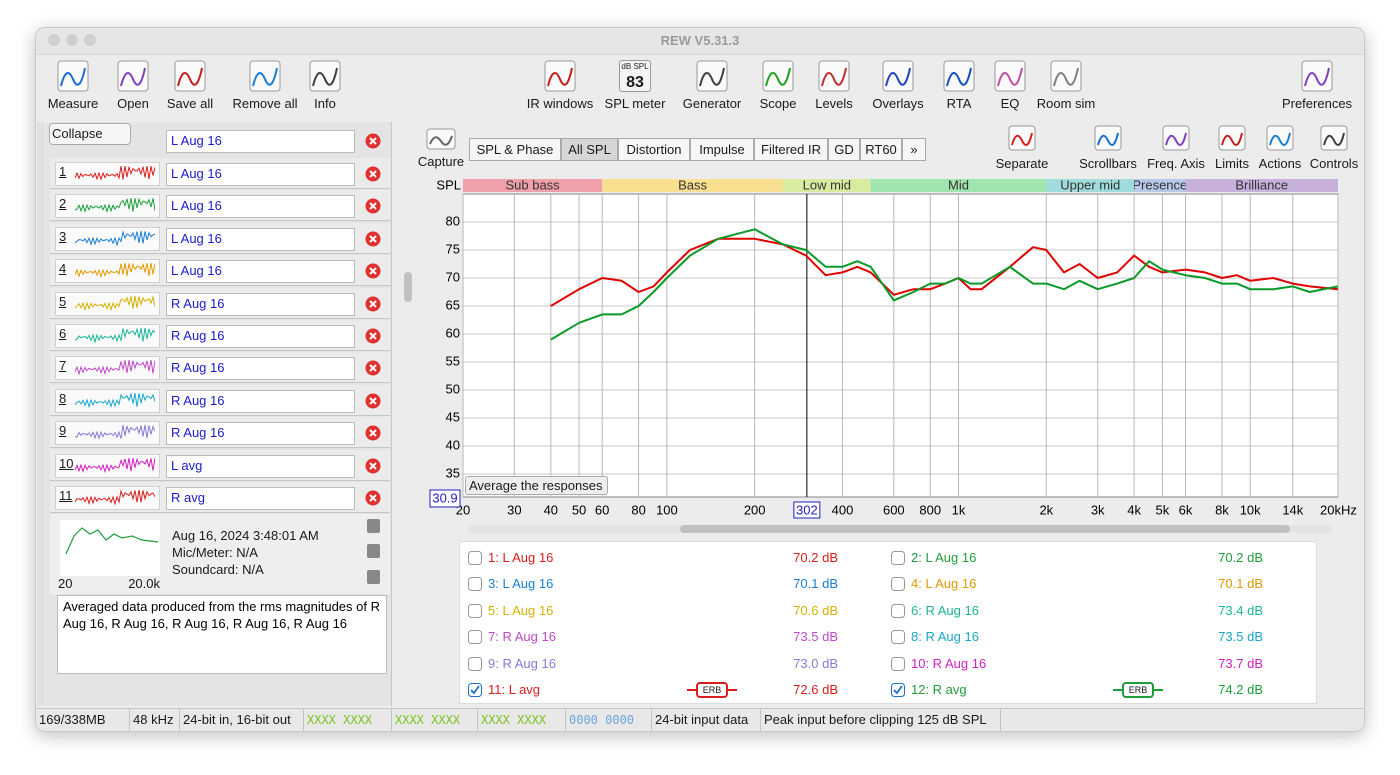  What do you see at coordinates (325, 103) in the screenshot?
I see `toolbar-label: Info` at bounding box center [325, 103].